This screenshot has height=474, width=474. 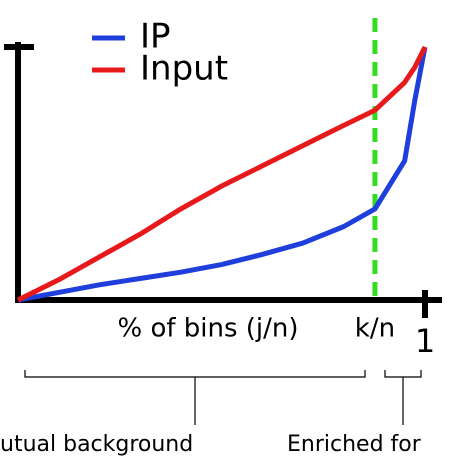 What do you see at coordinates (155, 37) in the screenshot?
I see `legend-label: IP` at bounding box center [155, 37].